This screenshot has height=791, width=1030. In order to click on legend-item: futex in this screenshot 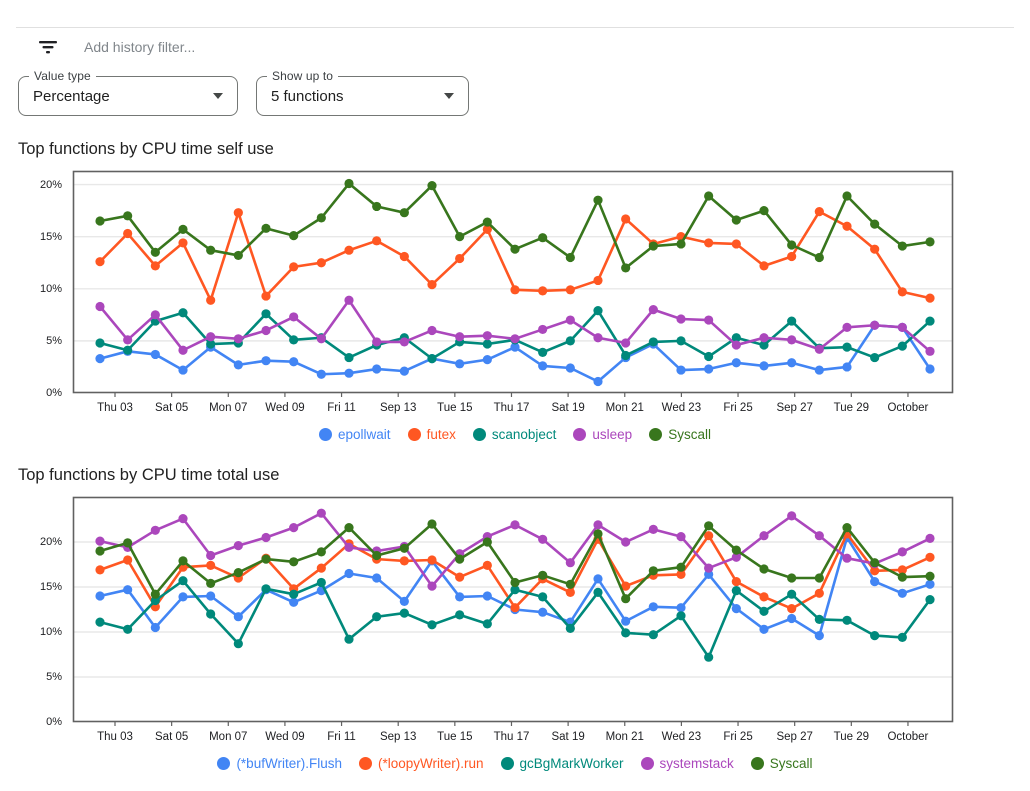, I will do `click(431, 434)`.